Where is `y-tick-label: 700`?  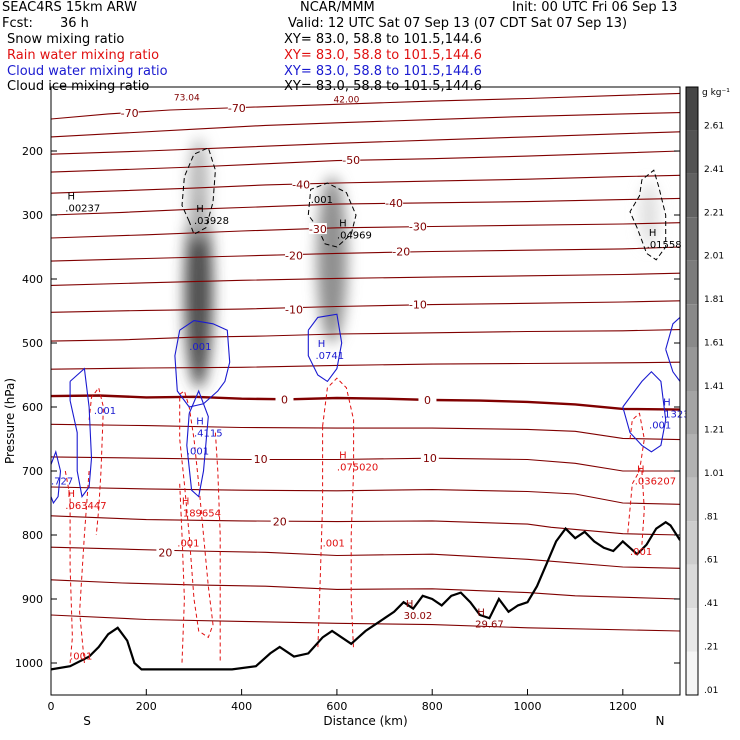
y-tick-label: 700 is located at coordinates (32, 471).